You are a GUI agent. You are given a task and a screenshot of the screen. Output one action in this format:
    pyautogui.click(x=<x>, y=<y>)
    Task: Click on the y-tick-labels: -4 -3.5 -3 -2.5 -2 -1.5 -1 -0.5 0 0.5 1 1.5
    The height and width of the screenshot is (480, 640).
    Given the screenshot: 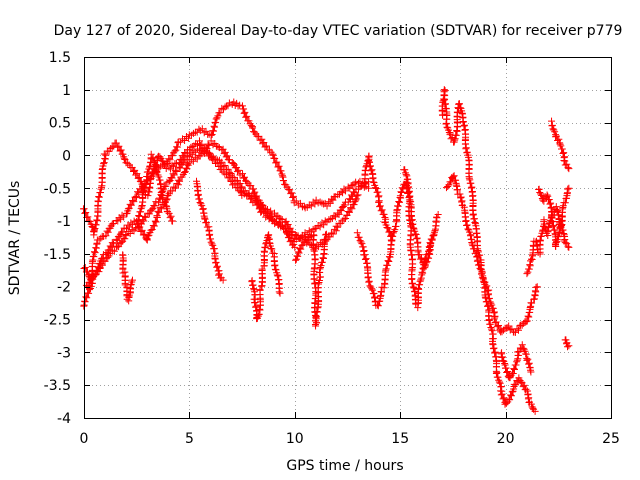 What is the action you would take?
    pyautogui.click(x=57, y=238)
    